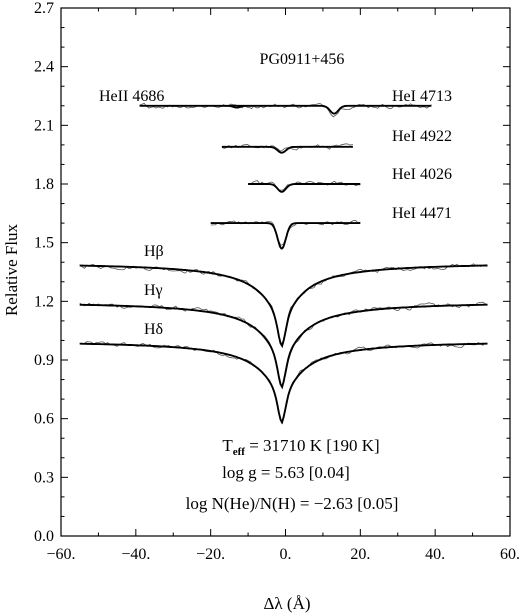 The height and width of the screenshot is (616, 527). I want to click on x-axis-label: Δλ (Å), so click(286, 603).